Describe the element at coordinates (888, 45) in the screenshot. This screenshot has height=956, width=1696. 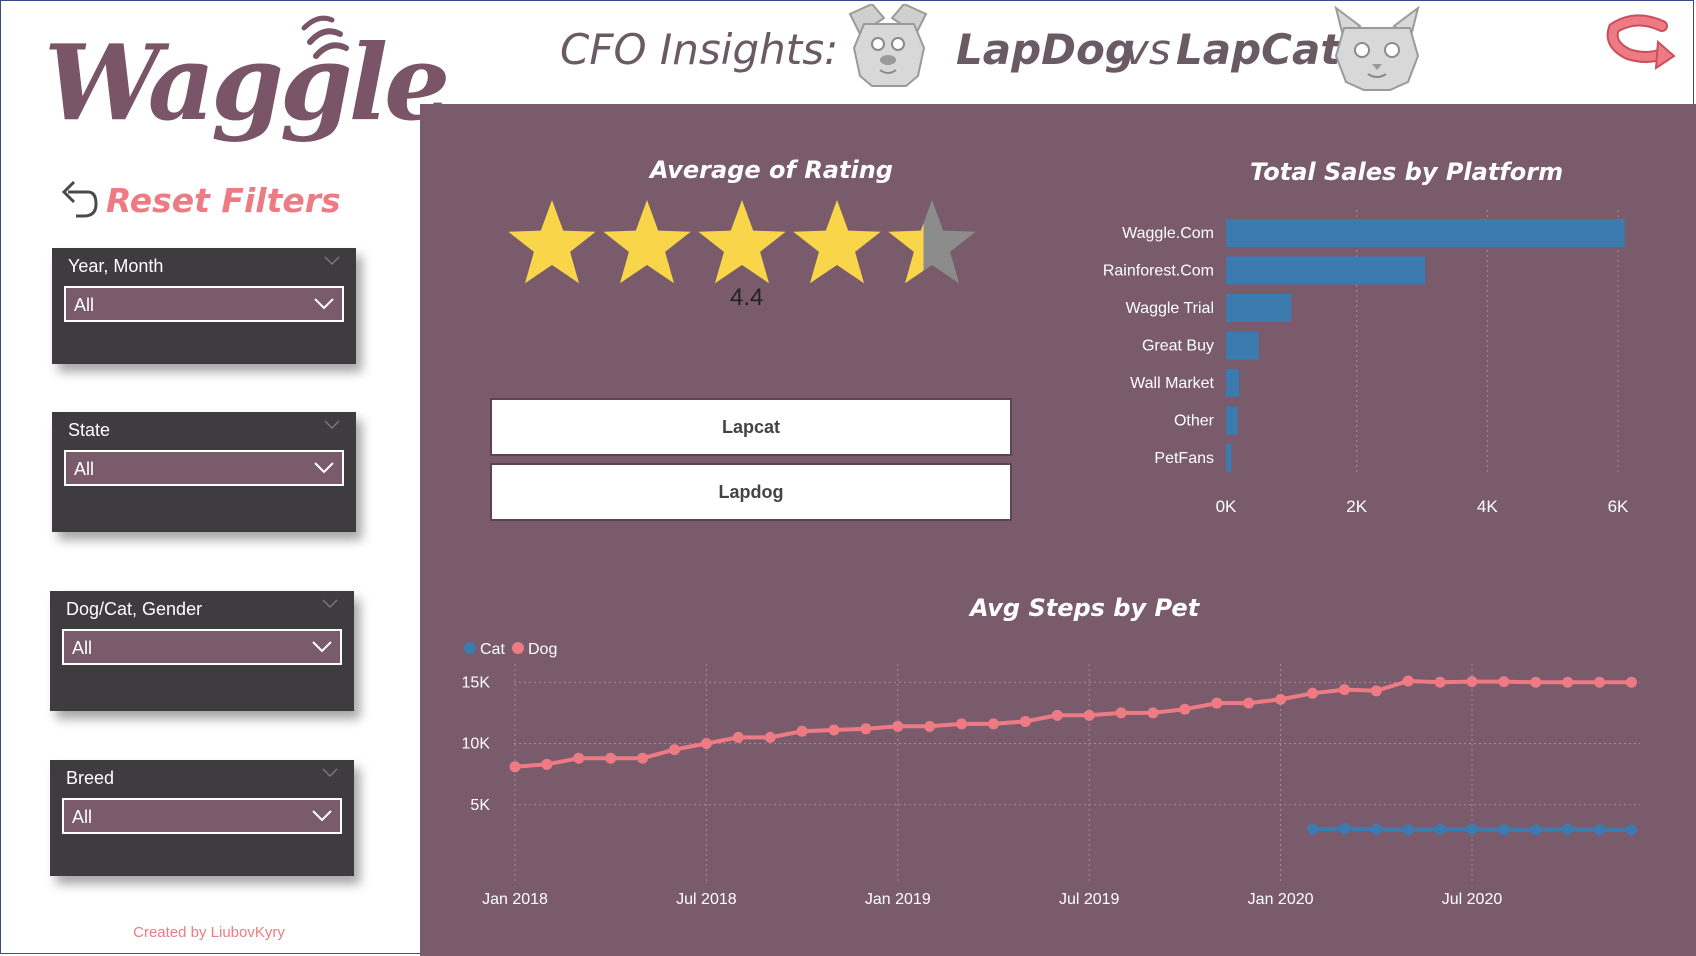
I see `dog-face-icon` at that location.